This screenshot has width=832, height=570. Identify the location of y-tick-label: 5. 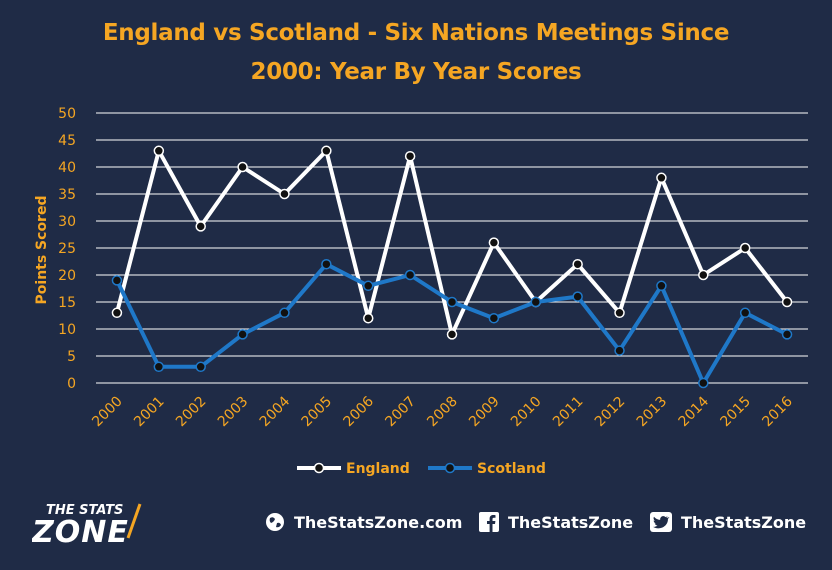
(71, 357).